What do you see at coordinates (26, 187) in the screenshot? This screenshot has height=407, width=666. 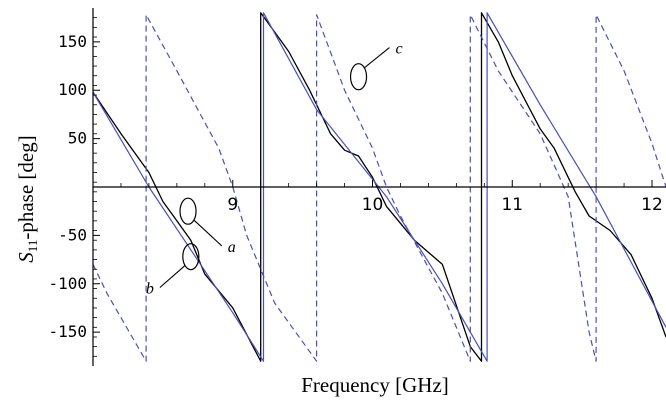 I see `y-axis-label-rest: -phase [deg]` at bounding box center [26, 187].